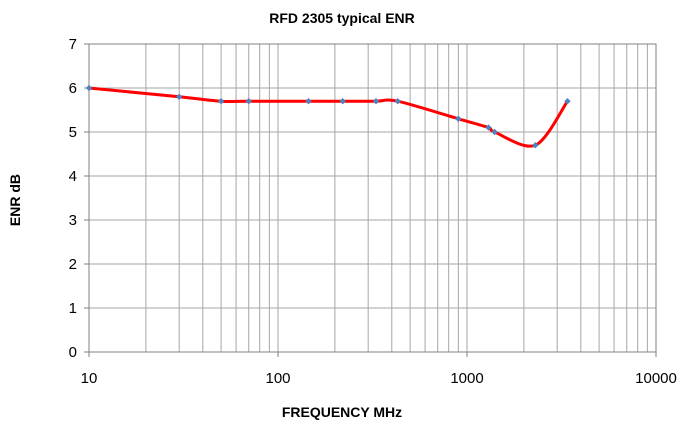  What do you see at coordinates (73, 88) in the screenshot?
I see `y-tick-label: 6` at bounding box center [73, 88].